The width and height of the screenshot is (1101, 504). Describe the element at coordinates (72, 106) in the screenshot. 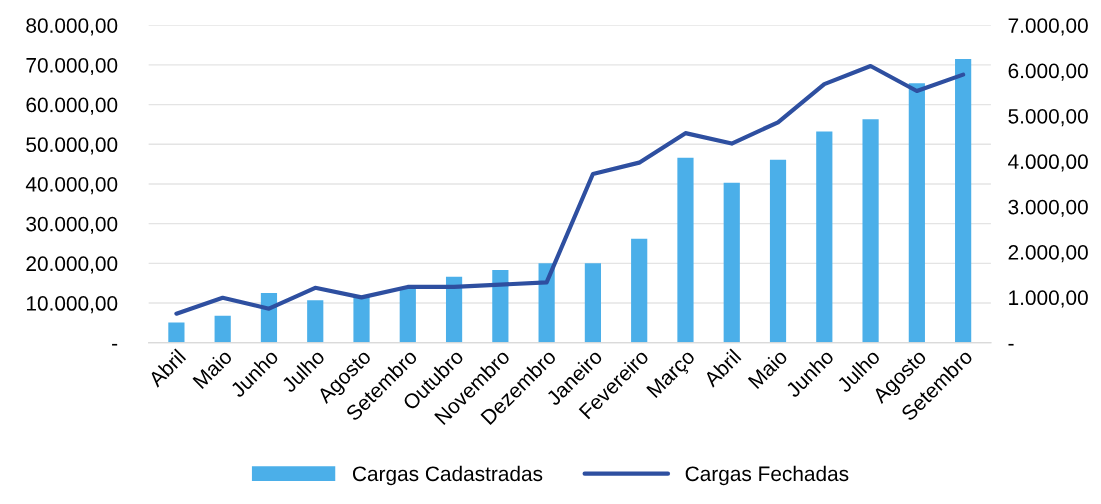

I see `y-tick-label: 60.000,00` at that location.